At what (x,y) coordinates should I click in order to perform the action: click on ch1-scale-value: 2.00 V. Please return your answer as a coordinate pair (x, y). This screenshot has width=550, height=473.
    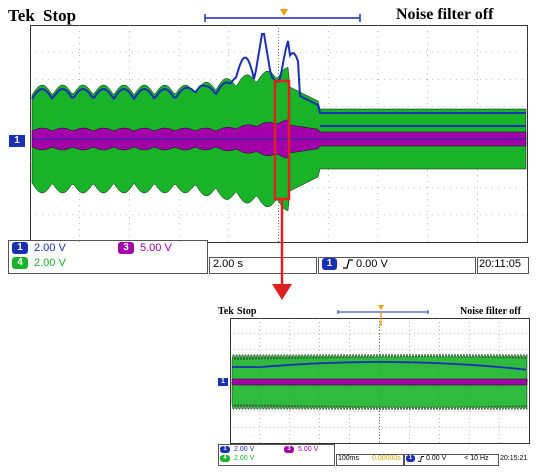
    Looking at the image, I should click on (50, 248).